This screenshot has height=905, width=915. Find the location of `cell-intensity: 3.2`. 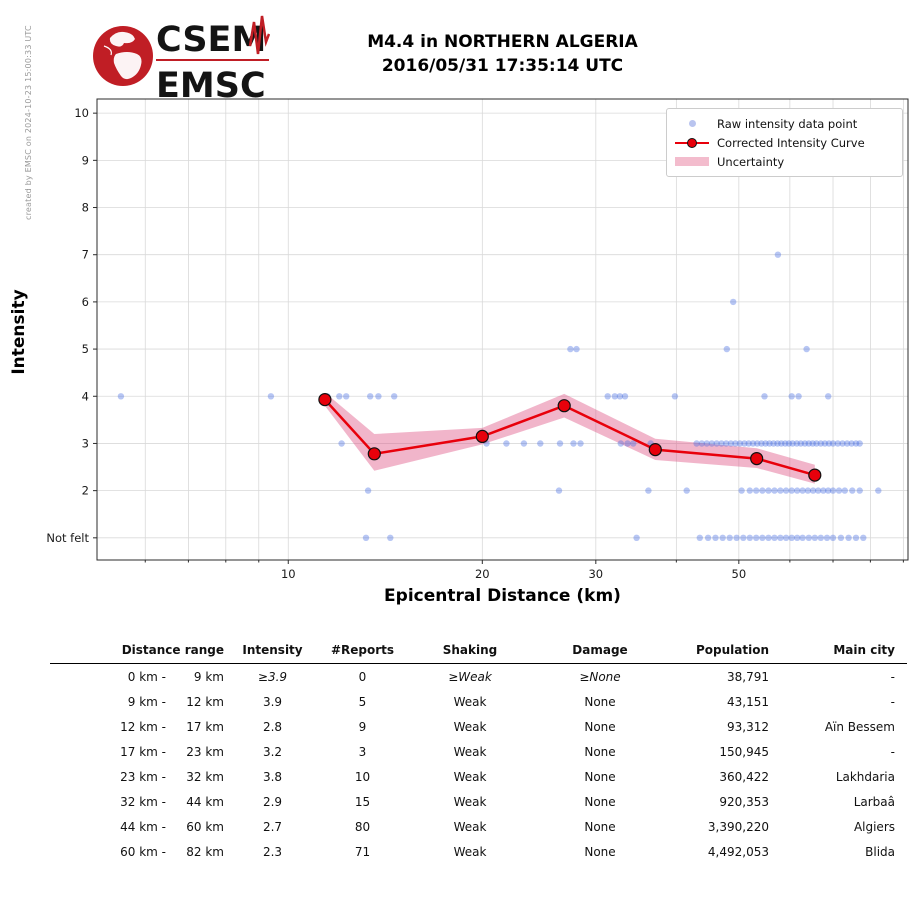

cell-intensity: 3.2 is located at coordinates (272, 751).